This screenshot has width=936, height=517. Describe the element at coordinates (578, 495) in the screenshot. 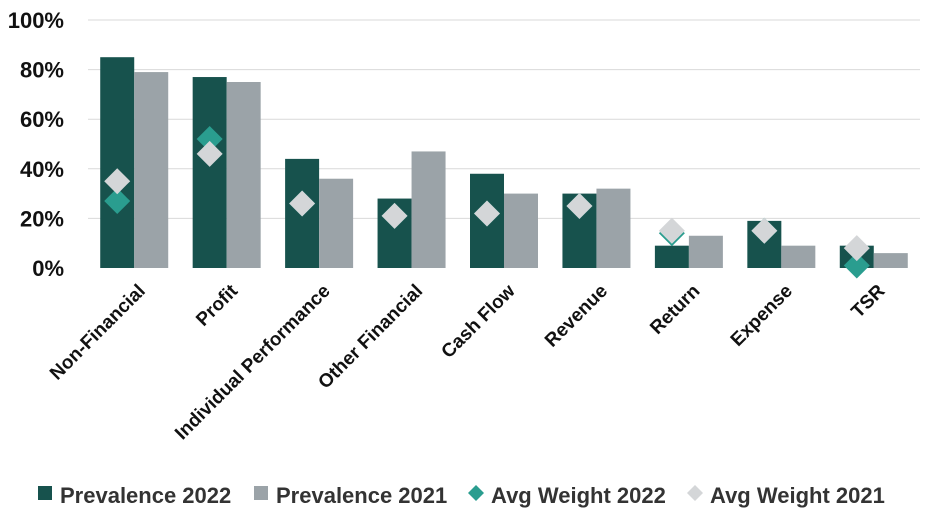

I see `legend-label: Avg Weight 2022` at that location.